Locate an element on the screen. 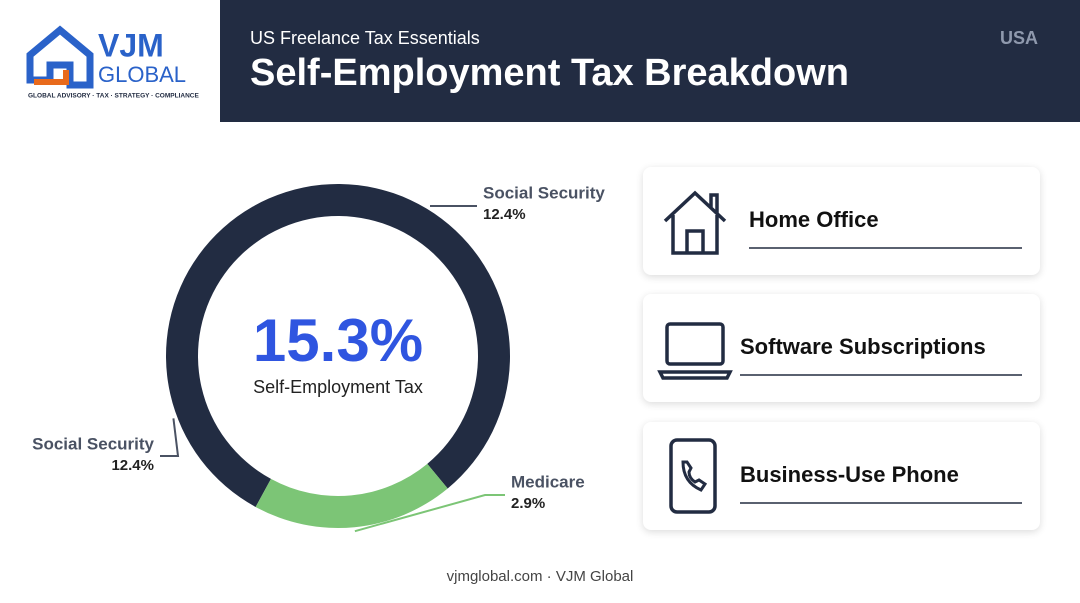 The image size is (1080, 603). country: USA is located at coordinates (1019, 38).